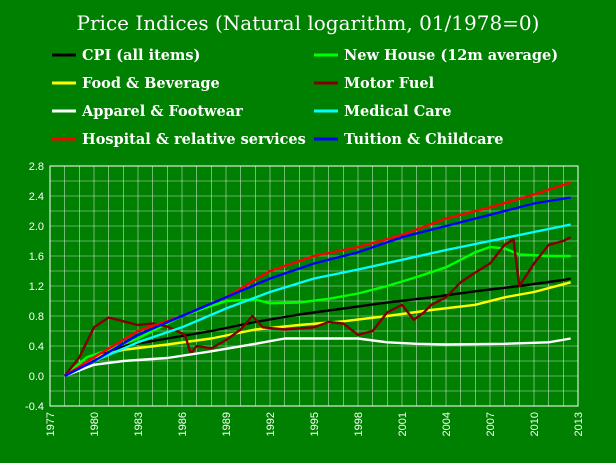  I want to click on legend-item: Hospital & relative services, so click(179, 139).